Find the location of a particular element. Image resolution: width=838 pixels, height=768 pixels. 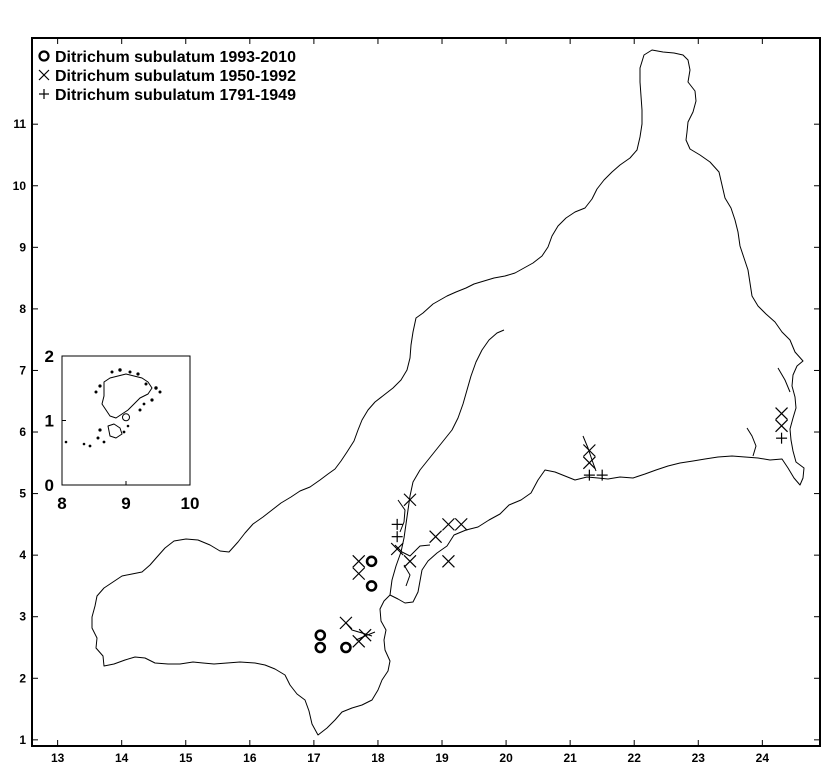

inset-record-circle is located at coordinates (126, 417).